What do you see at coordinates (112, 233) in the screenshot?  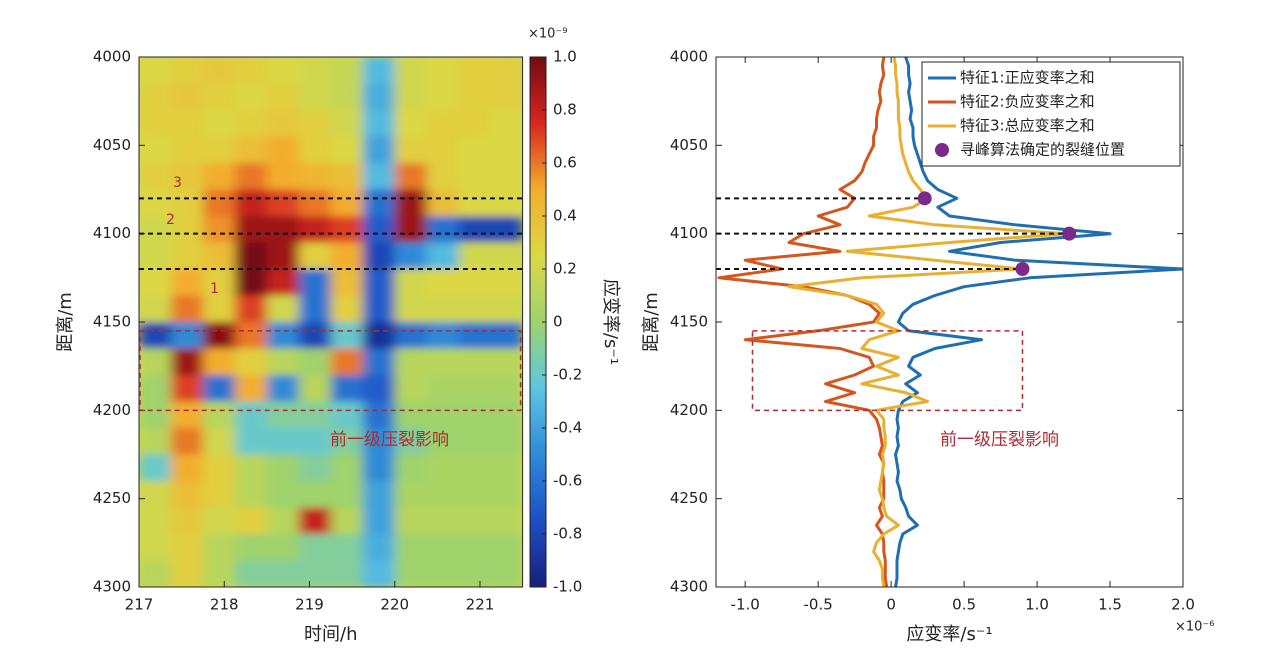 I see `y-tick-label: 4100` at bounding box center [112, 233].